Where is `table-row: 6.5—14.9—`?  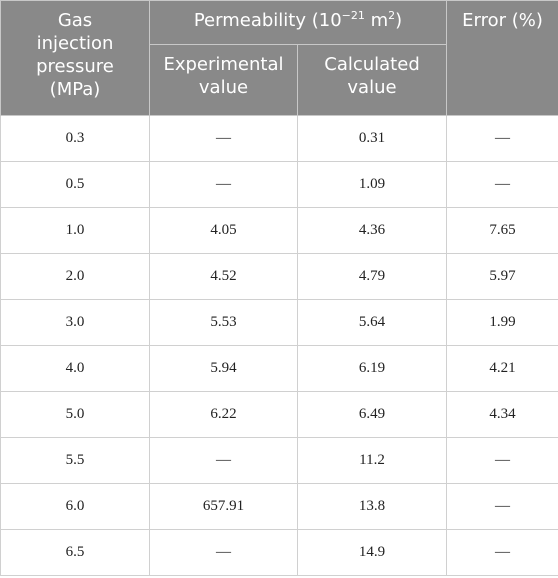 table-row: 6.5—14.9— is located at coordinates (279, 552).